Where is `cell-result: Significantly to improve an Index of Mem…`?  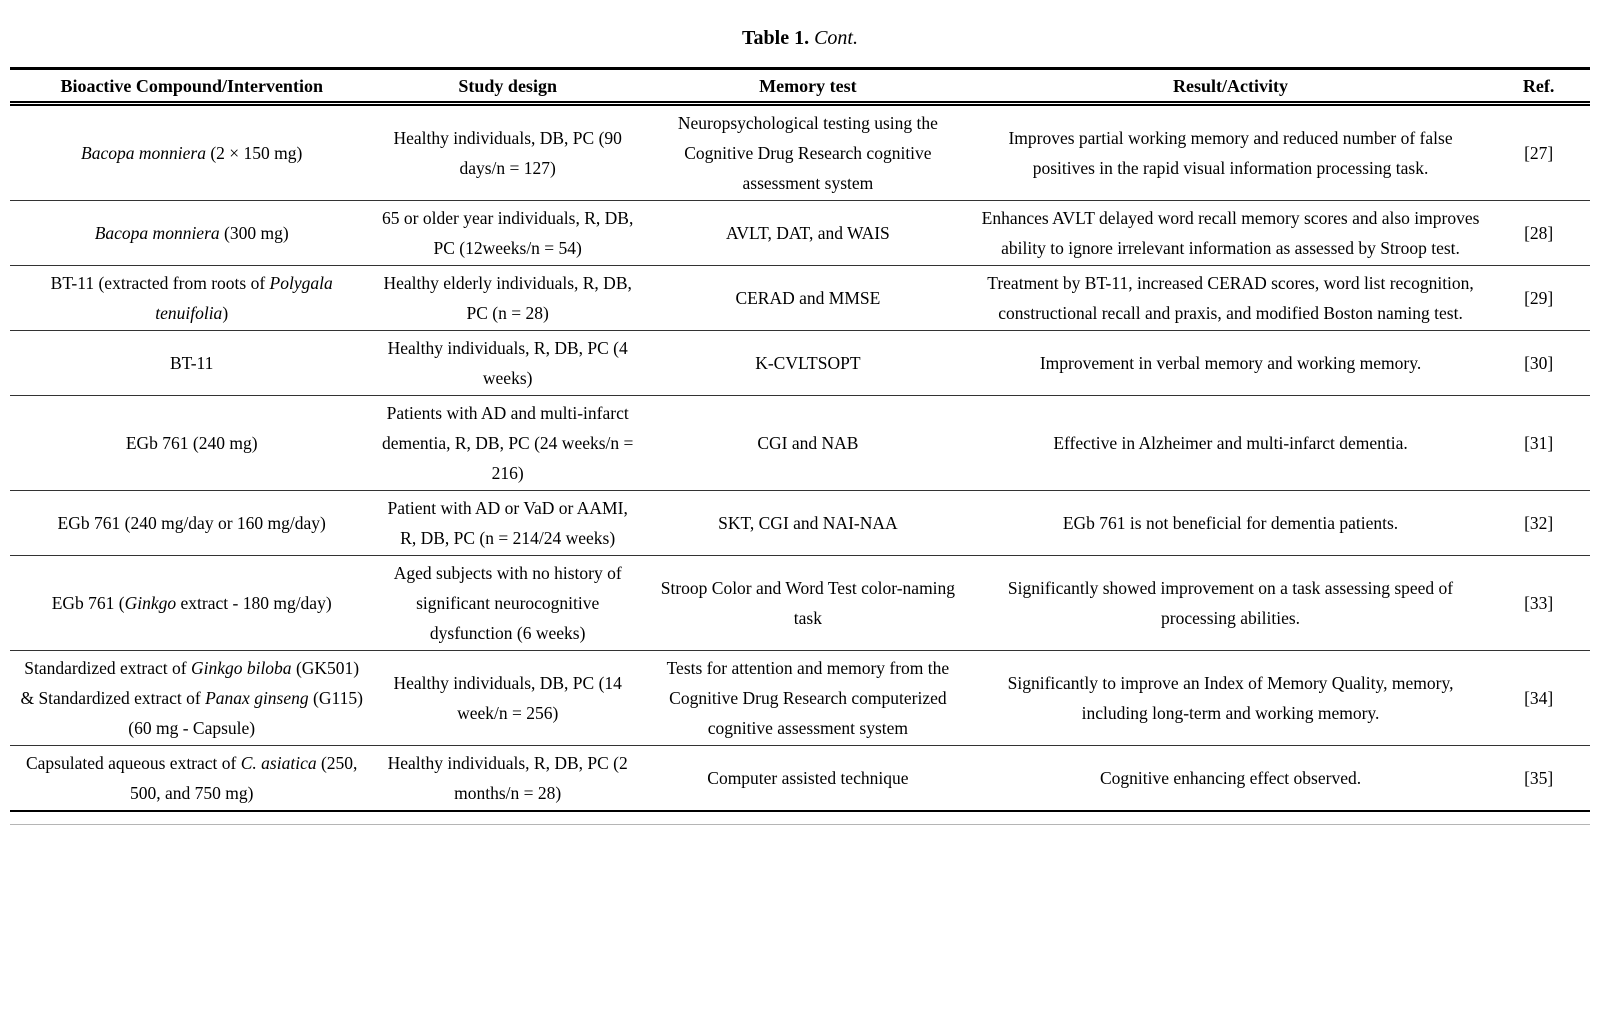
cell-result: Significantly to improve an Index of Mem… is located at coordinates (1230, 698).